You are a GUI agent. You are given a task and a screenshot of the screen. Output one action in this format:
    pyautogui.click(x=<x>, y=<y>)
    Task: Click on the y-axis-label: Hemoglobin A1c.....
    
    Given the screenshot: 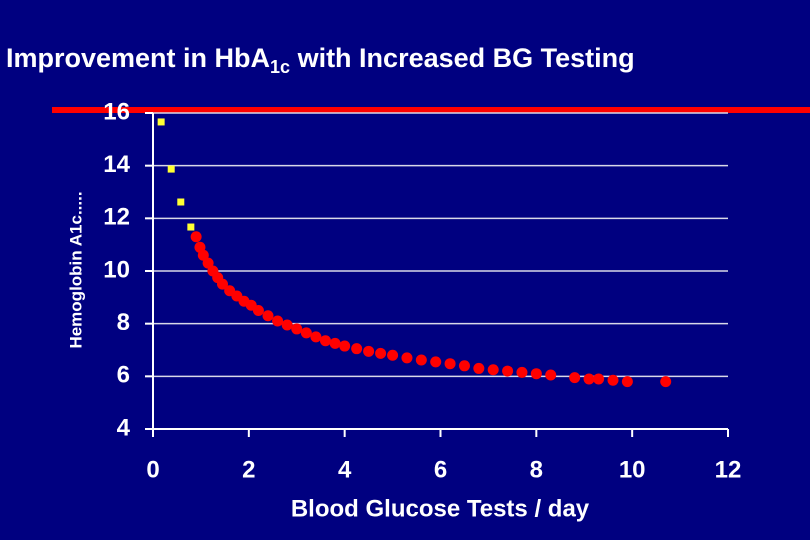 What is the action you would take?
    pyautogui.click(x=75, y=269)
    